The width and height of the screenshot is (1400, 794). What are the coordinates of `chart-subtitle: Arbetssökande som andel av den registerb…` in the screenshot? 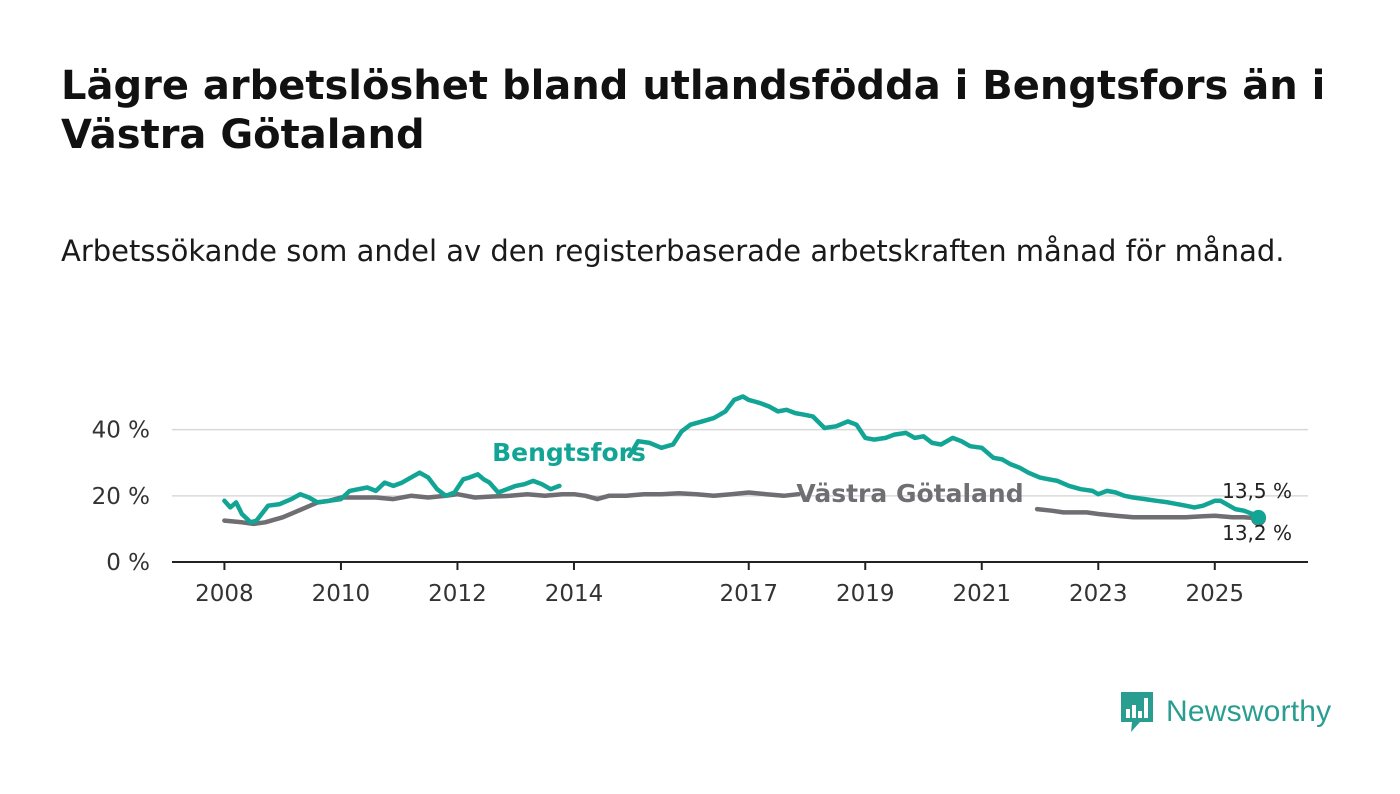 It's located at (673, 251).